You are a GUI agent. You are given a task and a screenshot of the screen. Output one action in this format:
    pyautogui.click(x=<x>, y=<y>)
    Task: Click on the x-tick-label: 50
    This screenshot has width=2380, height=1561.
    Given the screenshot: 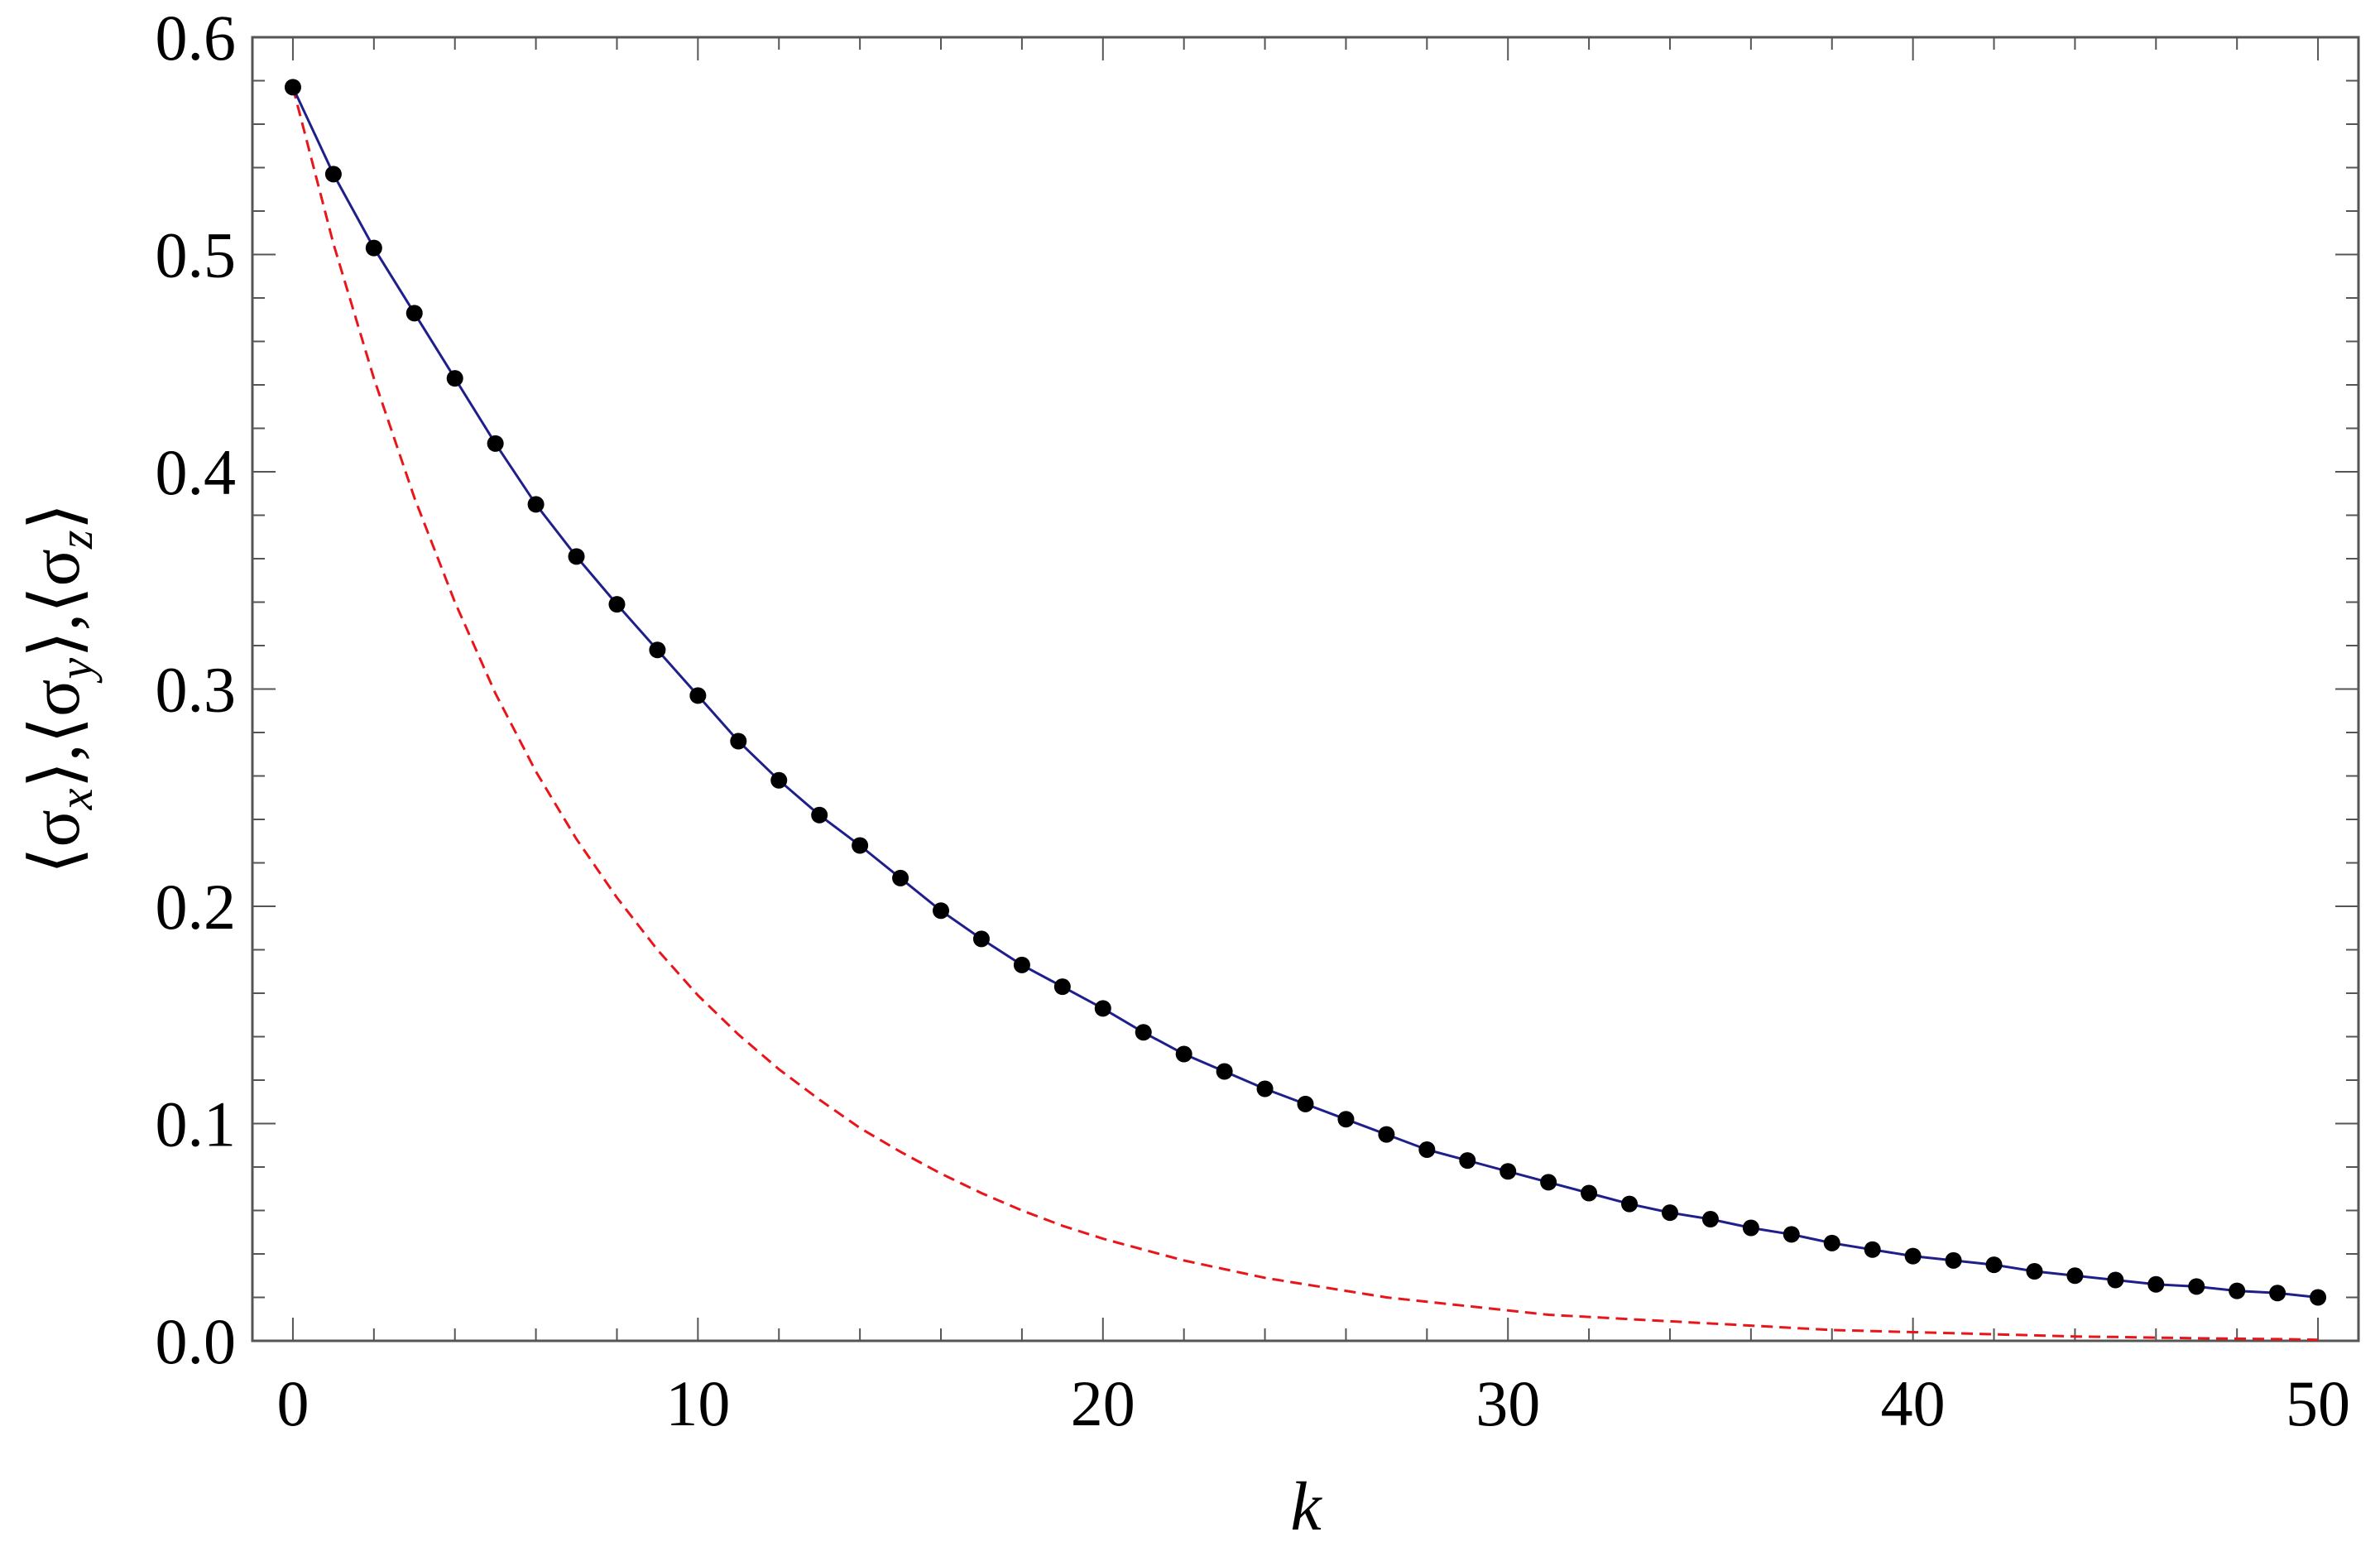 What is the action you would take?
    pyautogui.click(x=2318, y=1403)
    